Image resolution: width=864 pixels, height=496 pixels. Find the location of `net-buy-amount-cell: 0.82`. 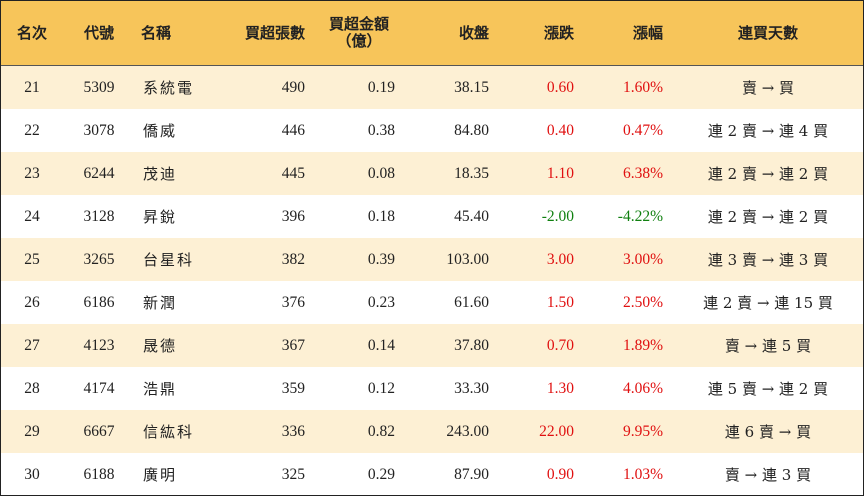

net-buy-amount-cell: 0.82 is located at coordinates (355, 431).